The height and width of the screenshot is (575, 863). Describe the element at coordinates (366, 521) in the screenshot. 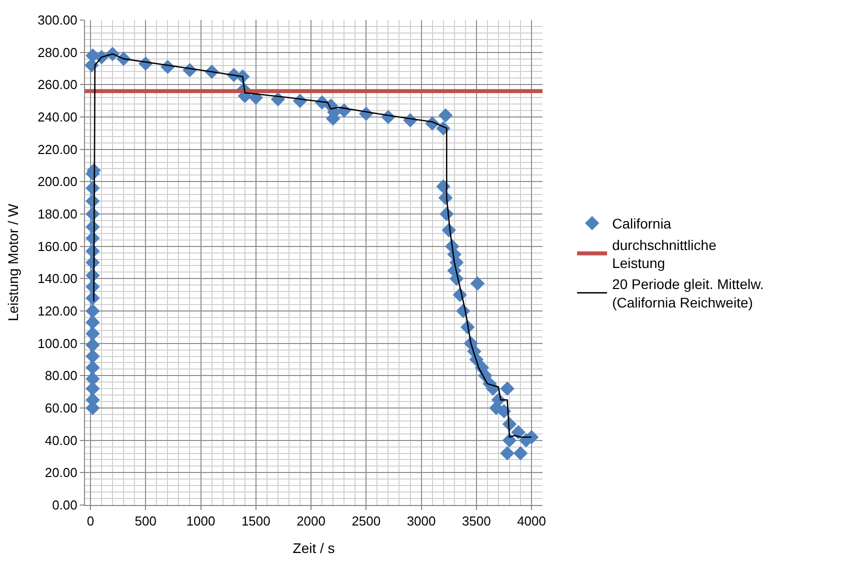

I see `x-tick-label: 2500` at that location.